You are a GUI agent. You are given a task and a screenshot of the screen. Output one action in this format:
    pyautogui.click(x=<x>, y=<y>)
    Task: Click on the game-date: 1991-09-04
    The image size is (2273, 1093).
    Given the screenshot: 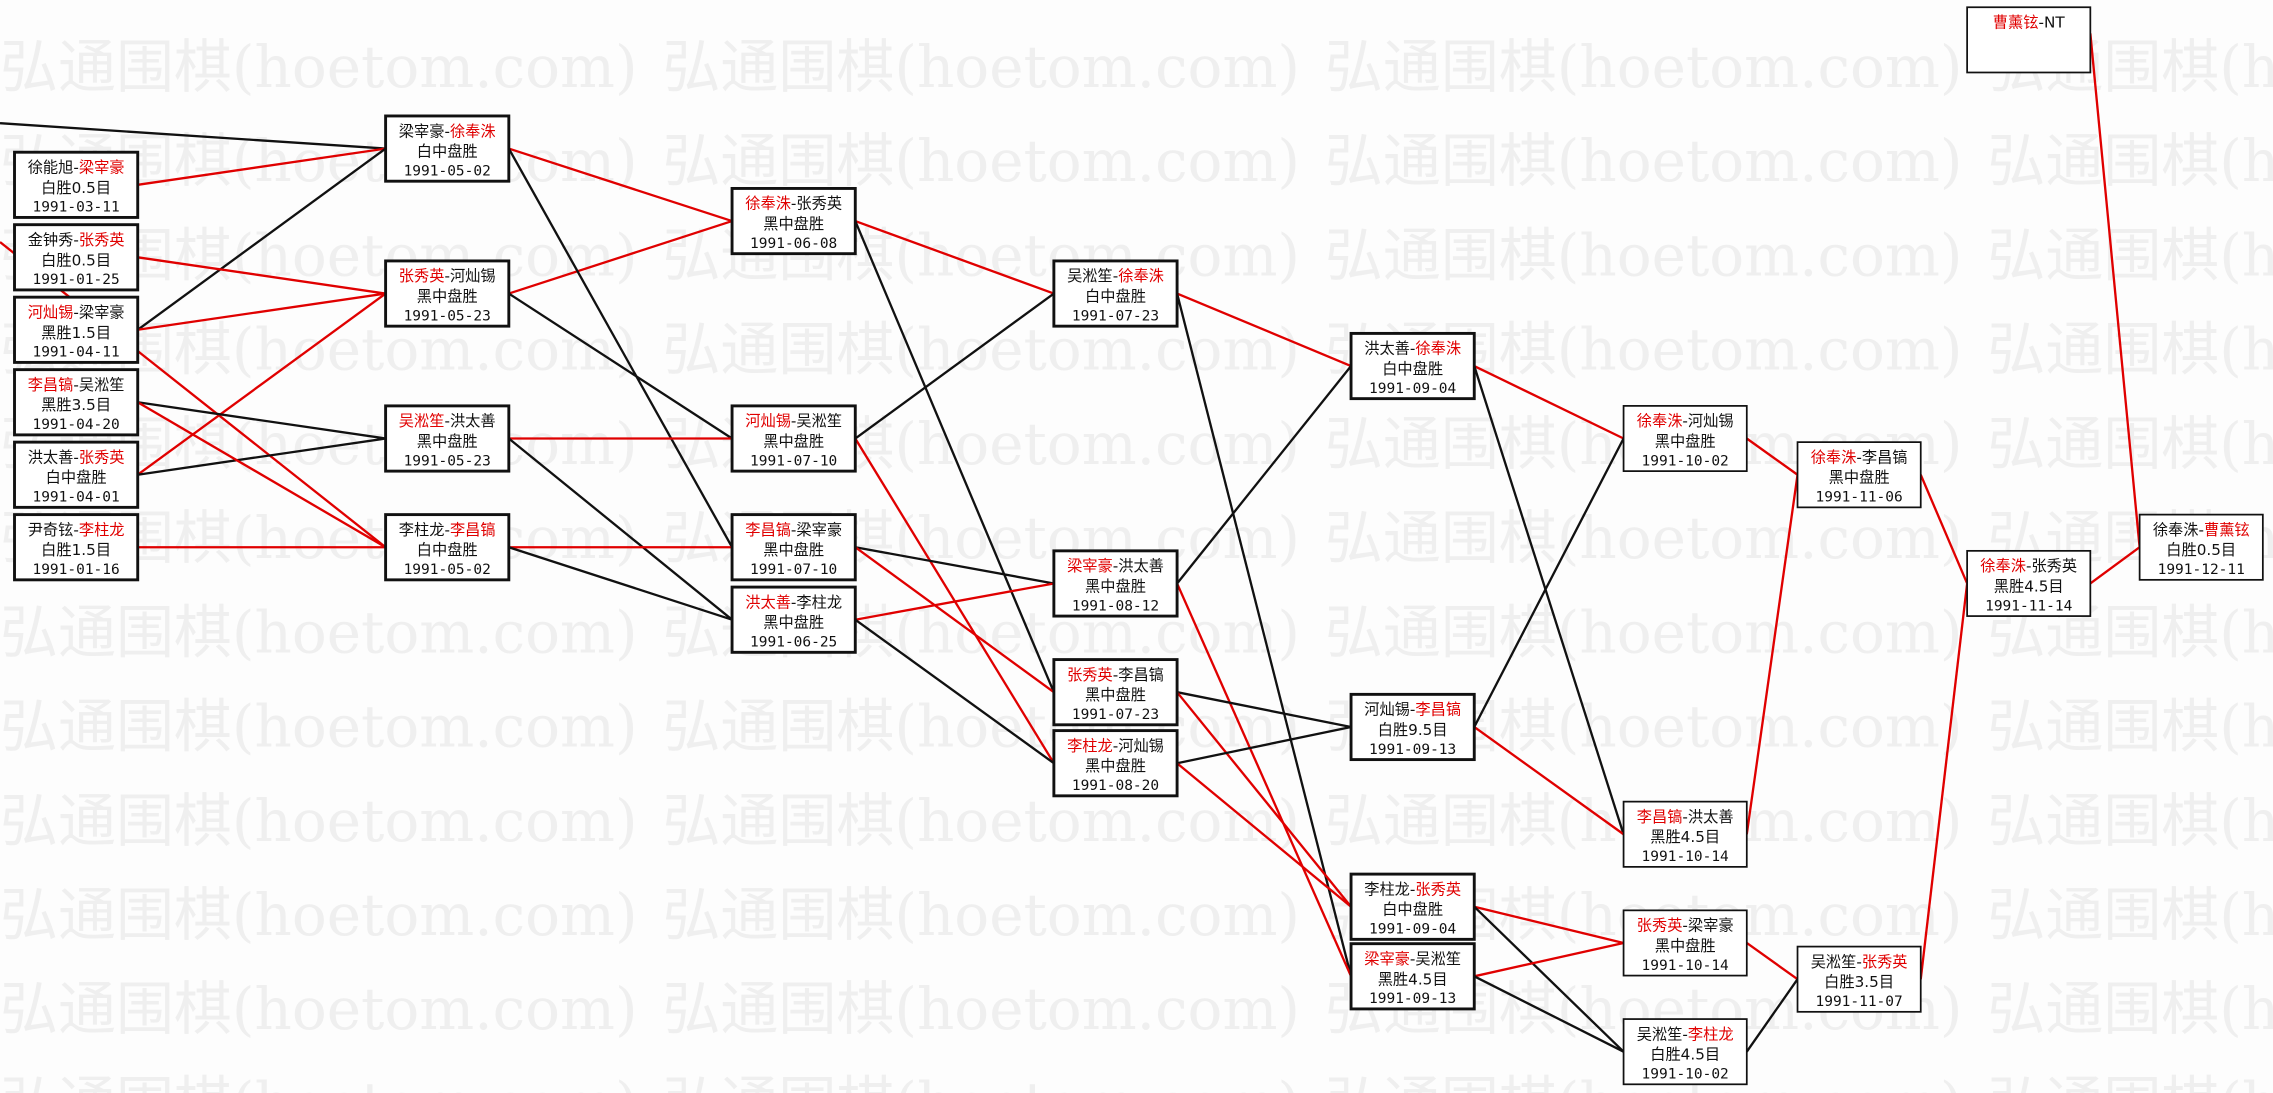 What is the action you would take?
    pyautogui.click(x=1412, y=389)
    